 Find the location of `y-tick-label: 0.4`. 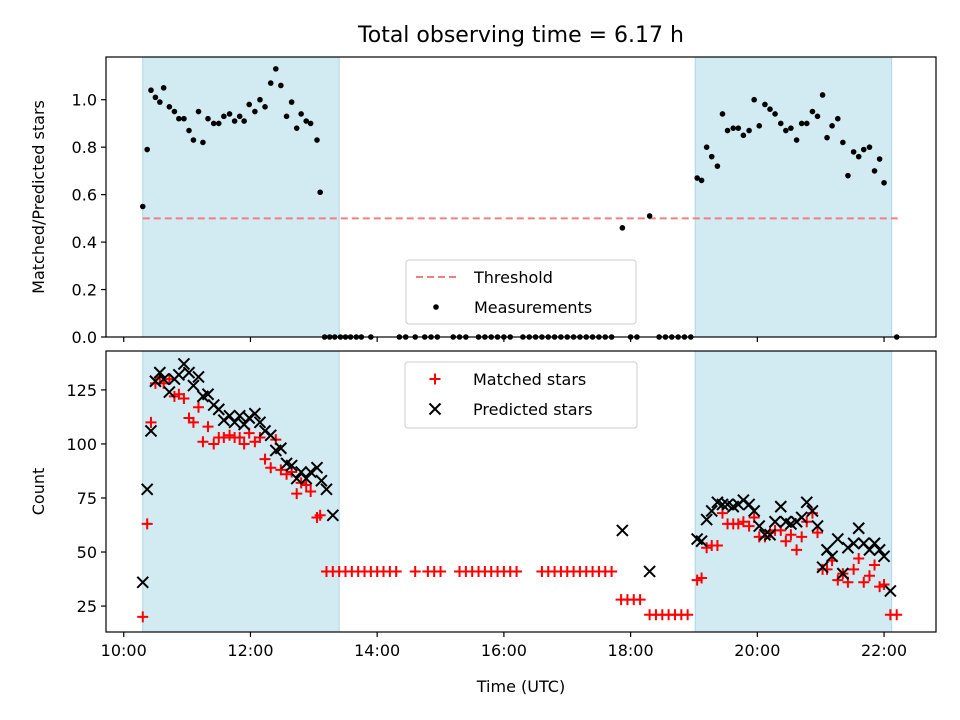

y-tick-label: 0.4 is located at coordinates (84, 242).